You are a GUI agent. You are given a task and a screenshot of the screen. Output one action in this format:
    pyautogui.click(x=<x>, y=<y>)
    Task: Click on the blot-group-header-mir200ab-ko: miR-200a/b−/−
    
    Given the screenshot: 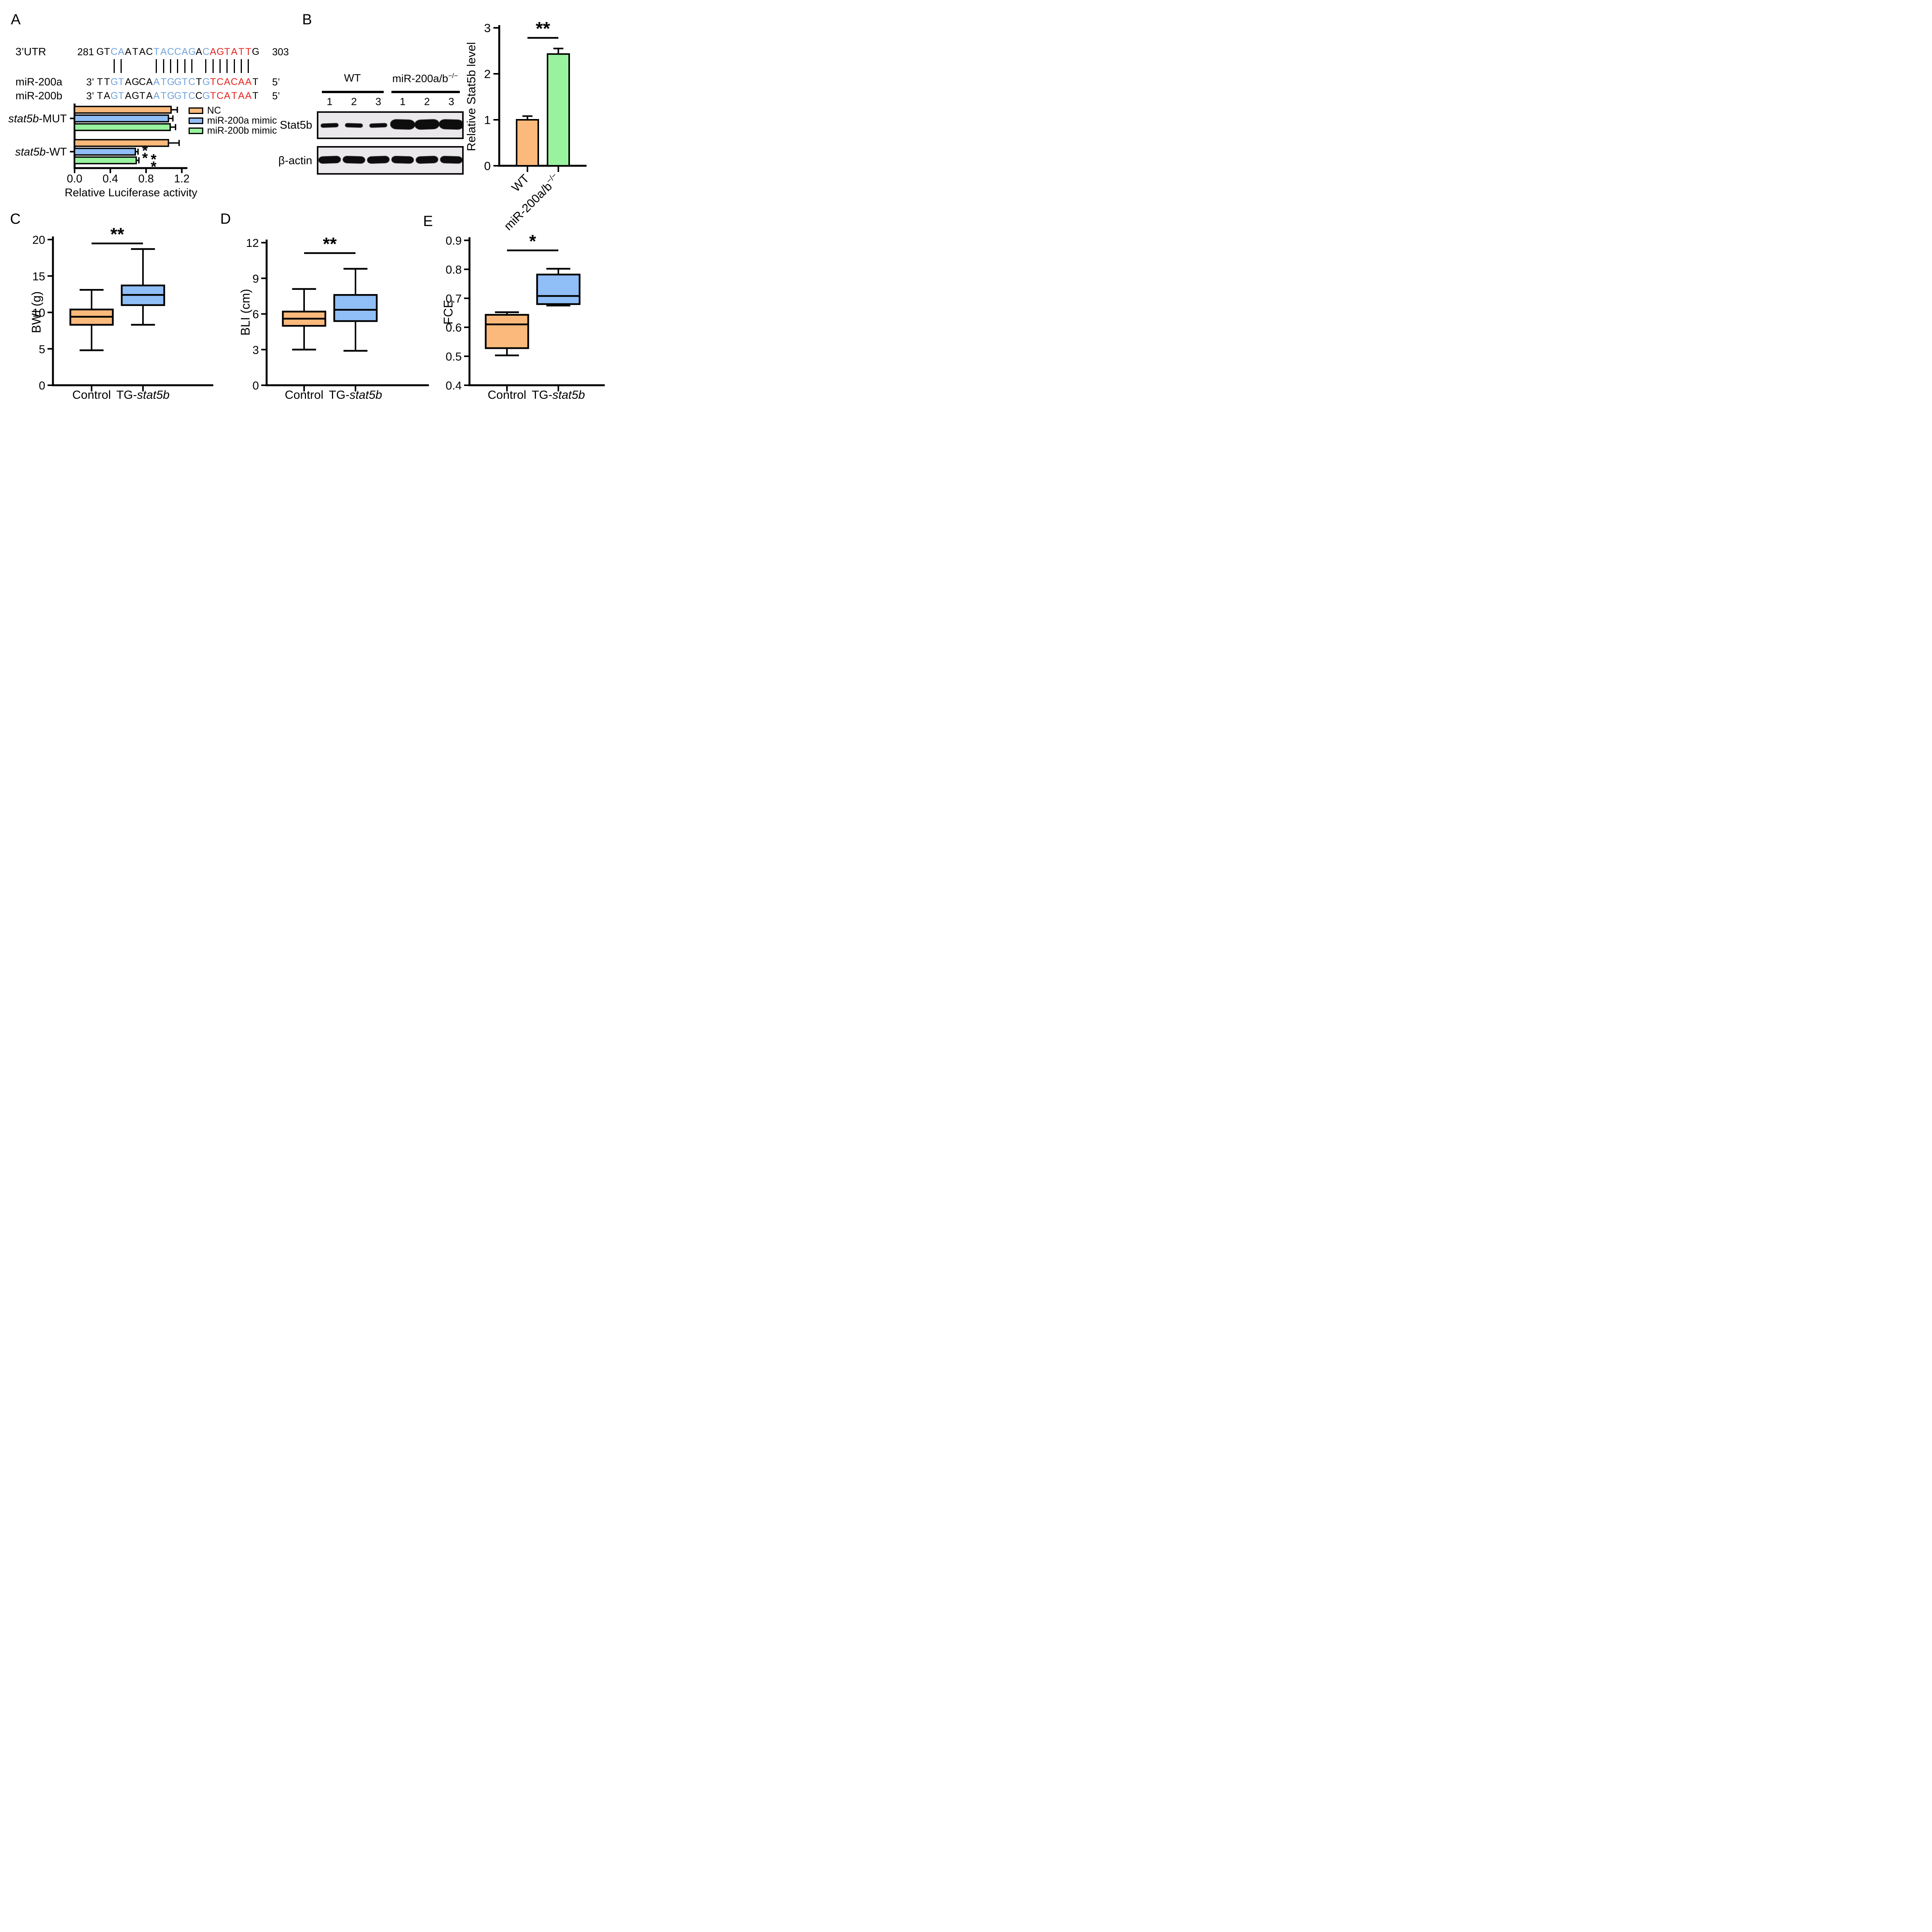 What is the action you would take?
    pyautogui.click(x=425, y=78)
    